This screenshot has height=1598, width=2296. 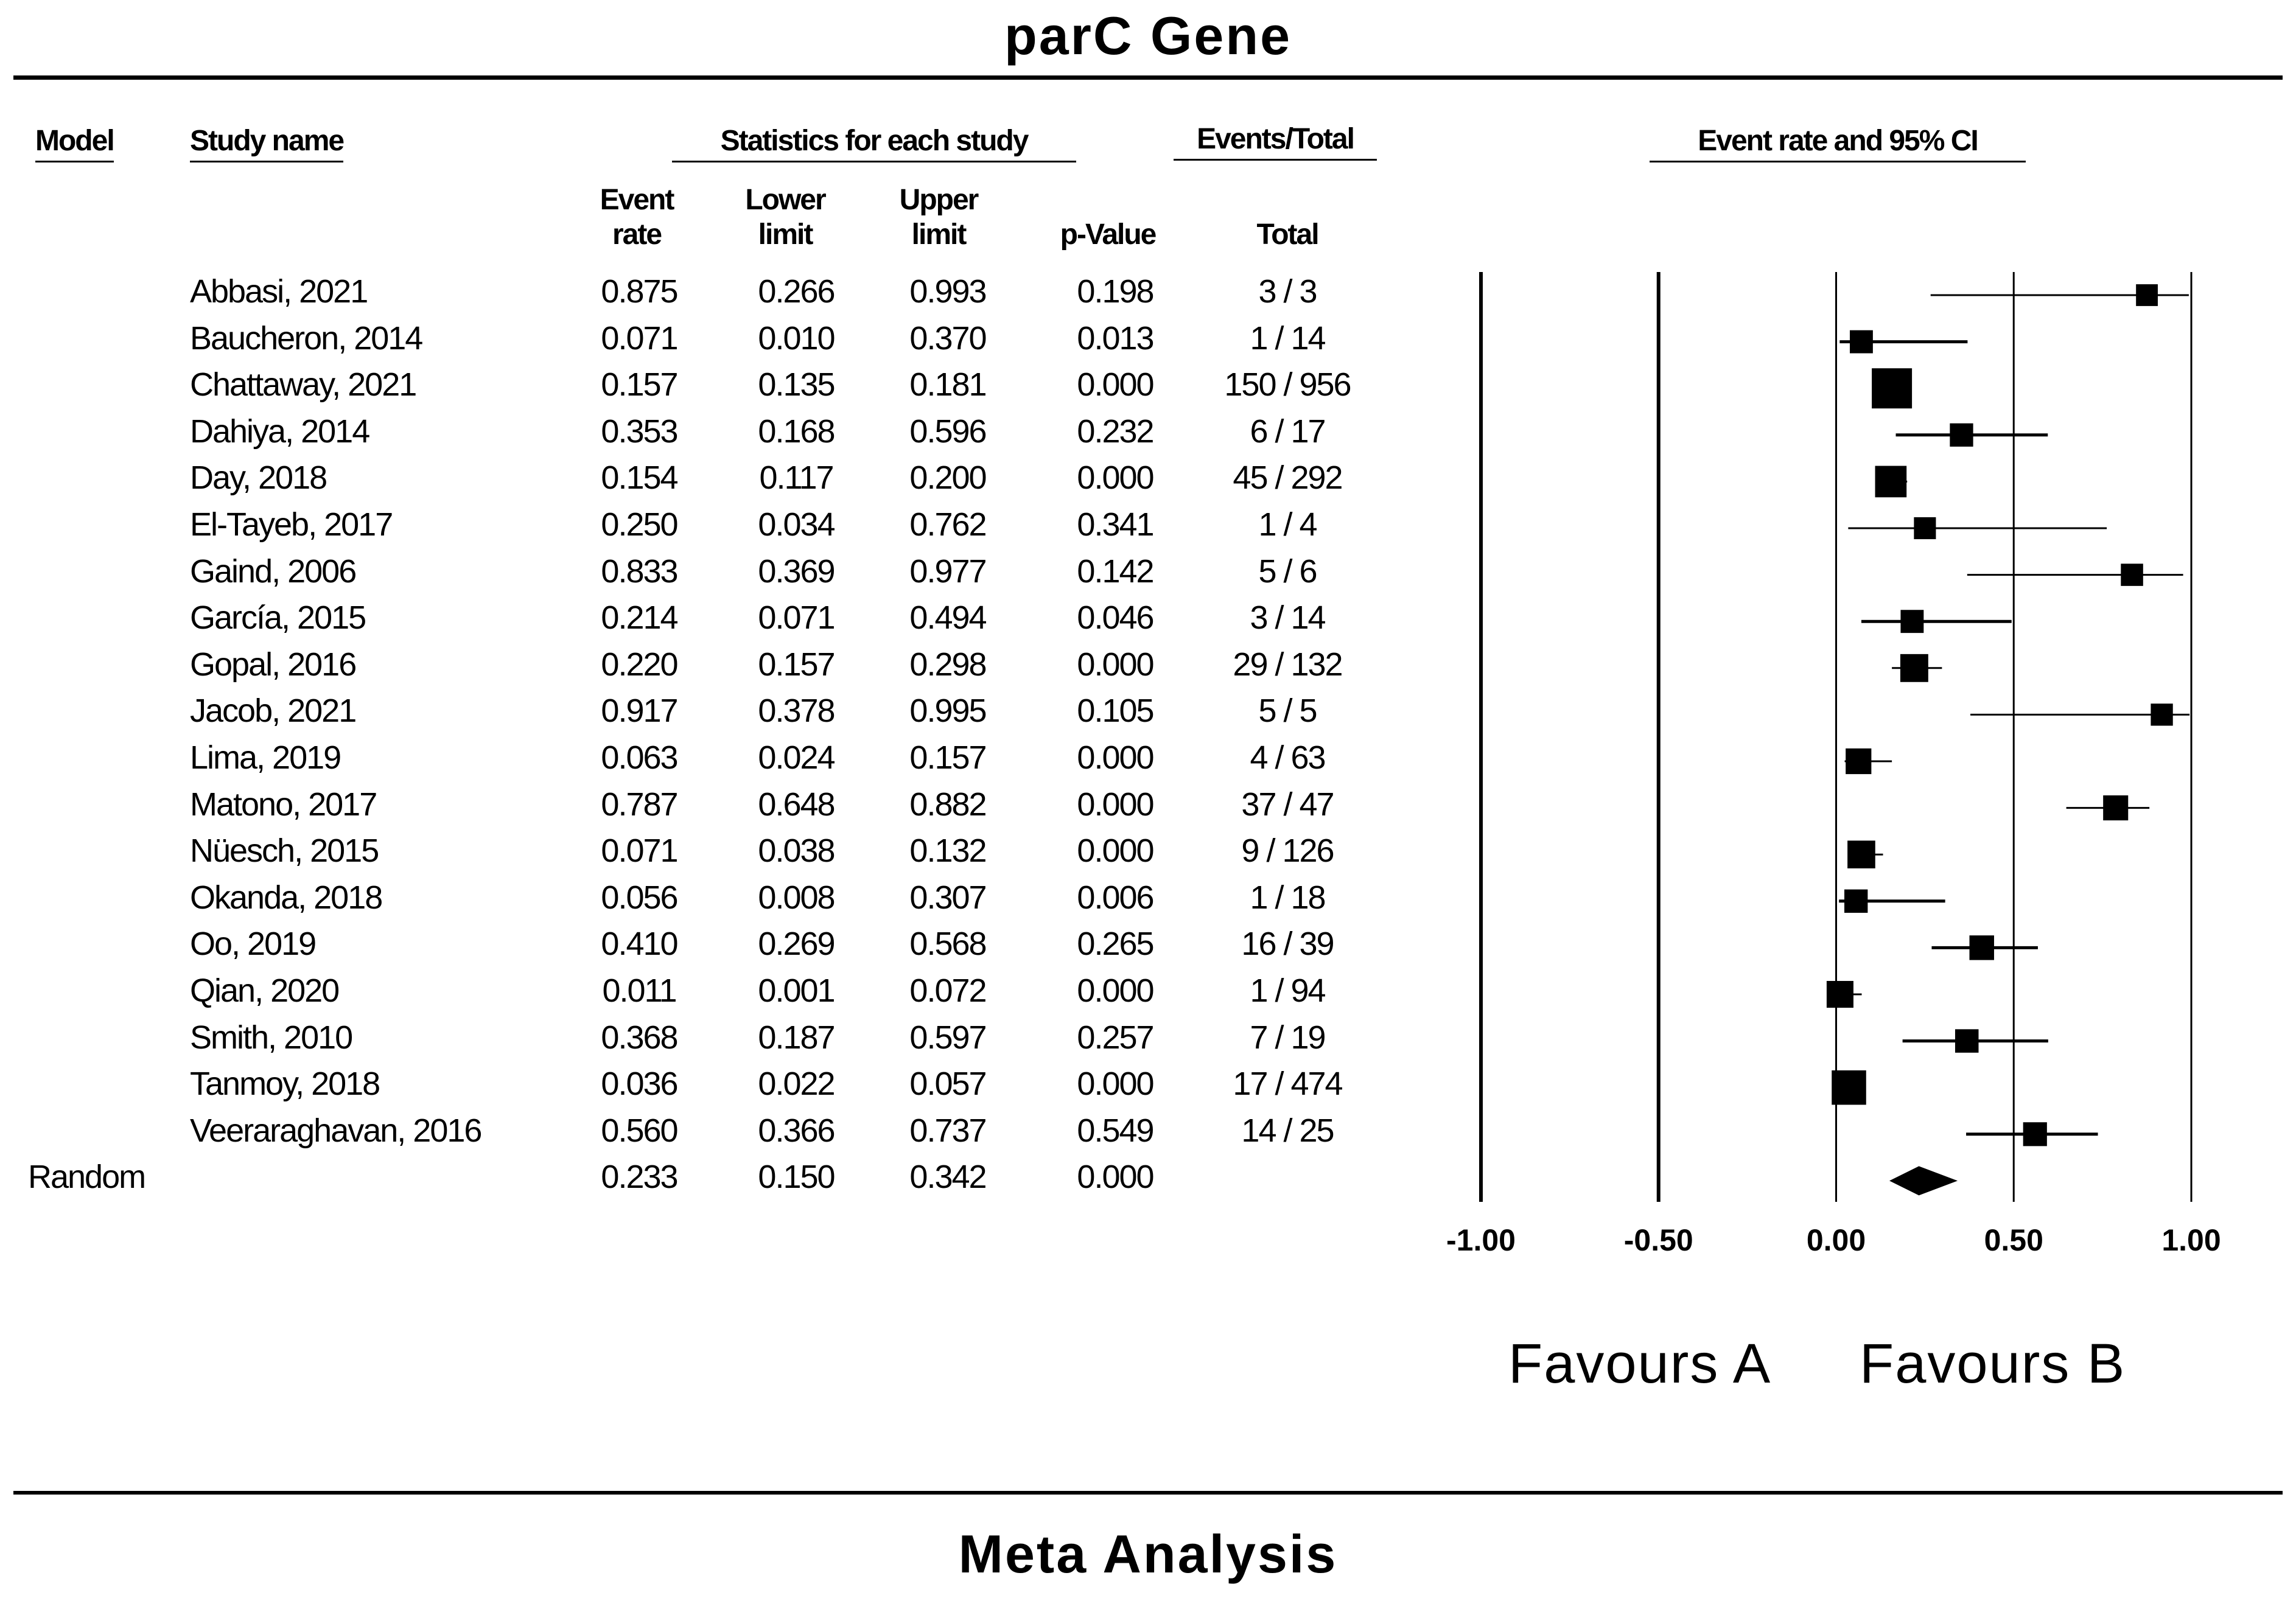 What do you see at coordinates (640, 478) in the screenshot?
I see `cell-rate: 0.154` at bounding box center [640, 478].